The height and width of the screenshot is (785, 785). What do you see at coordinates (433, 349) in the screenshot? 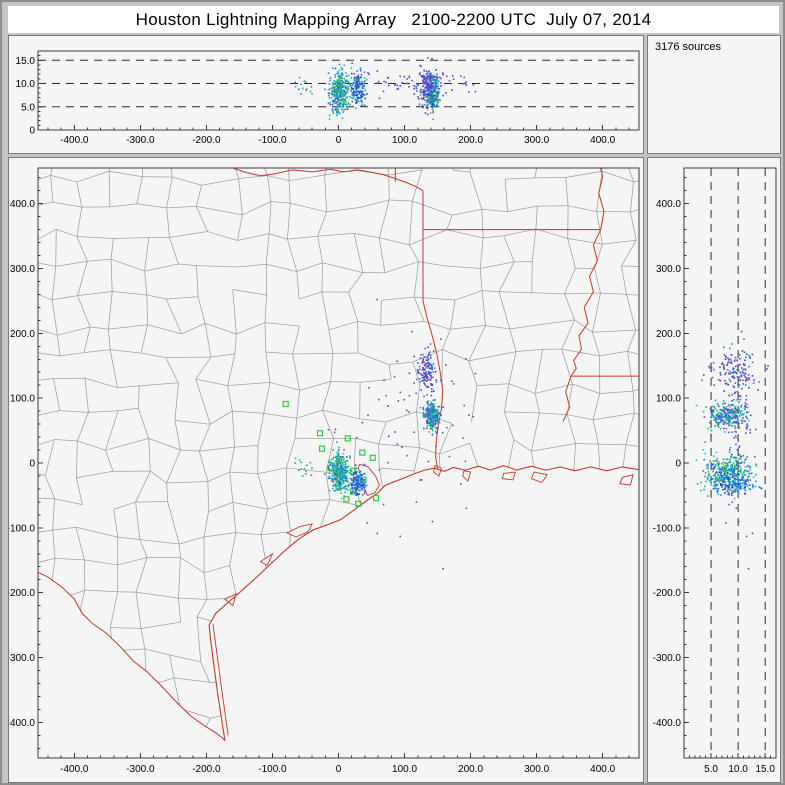
I see `tx-la-border` at bounding box center [433, 349].